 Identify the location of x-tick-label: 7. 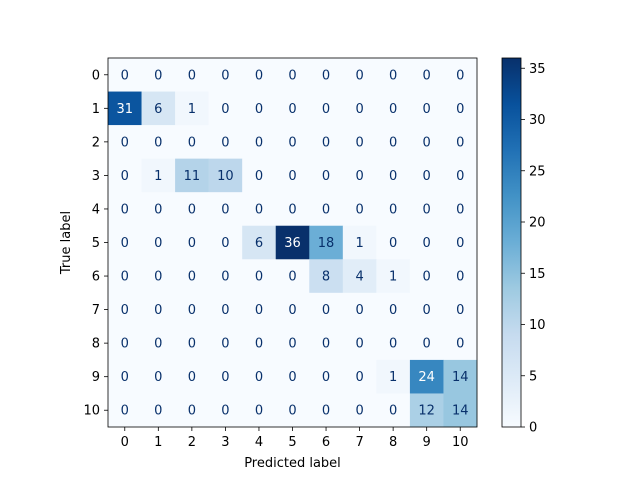
(359, 442).